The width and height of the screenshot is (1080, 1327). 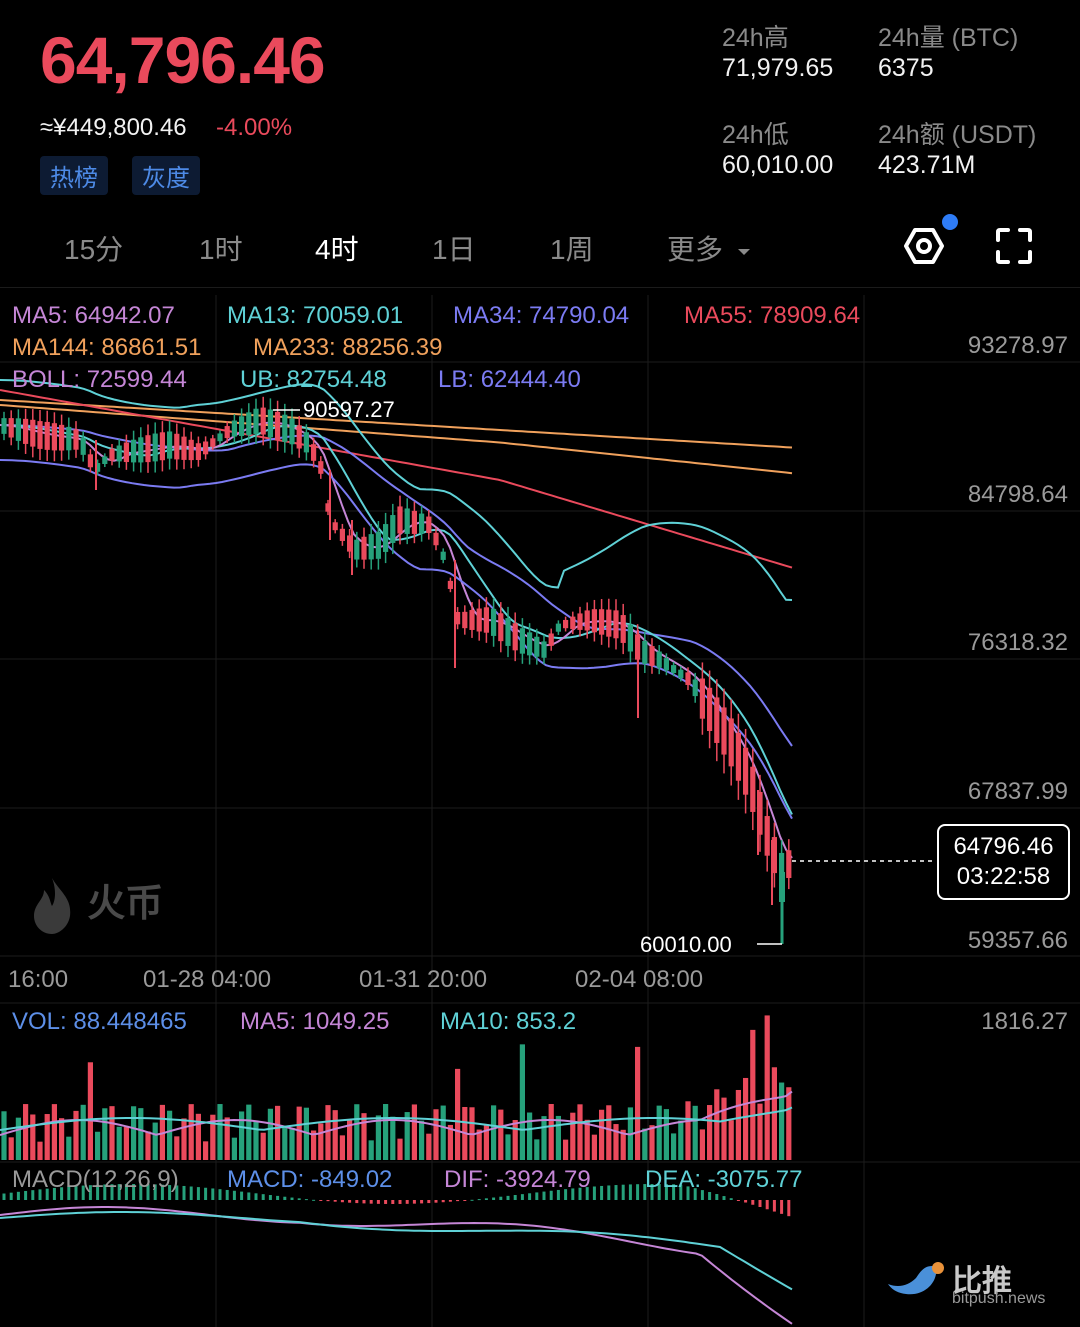 I want to click on tag-hot: 热榜, so click(x=74, y=175).